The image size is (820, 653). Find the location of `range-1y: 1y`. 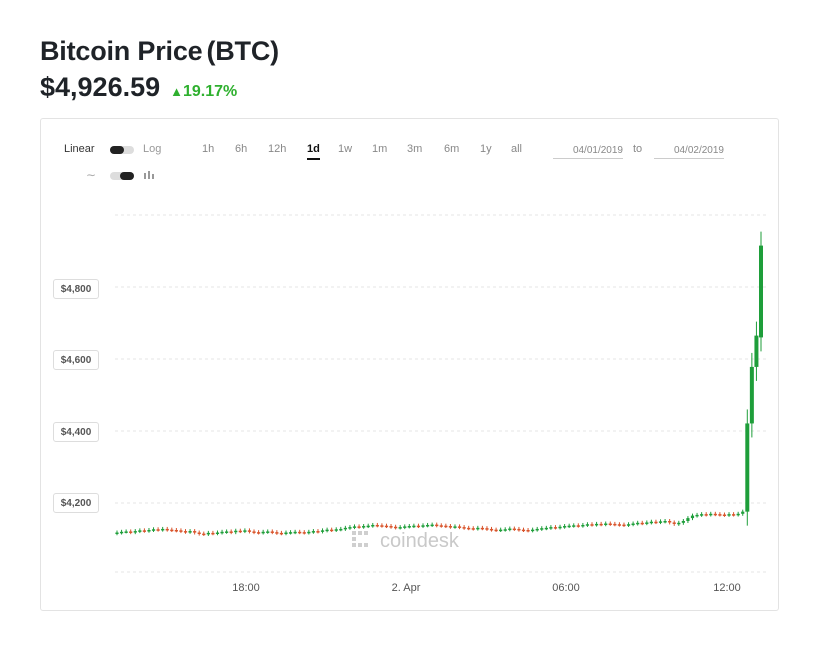

range-1y: 1y is located at coordinates (486, 149).